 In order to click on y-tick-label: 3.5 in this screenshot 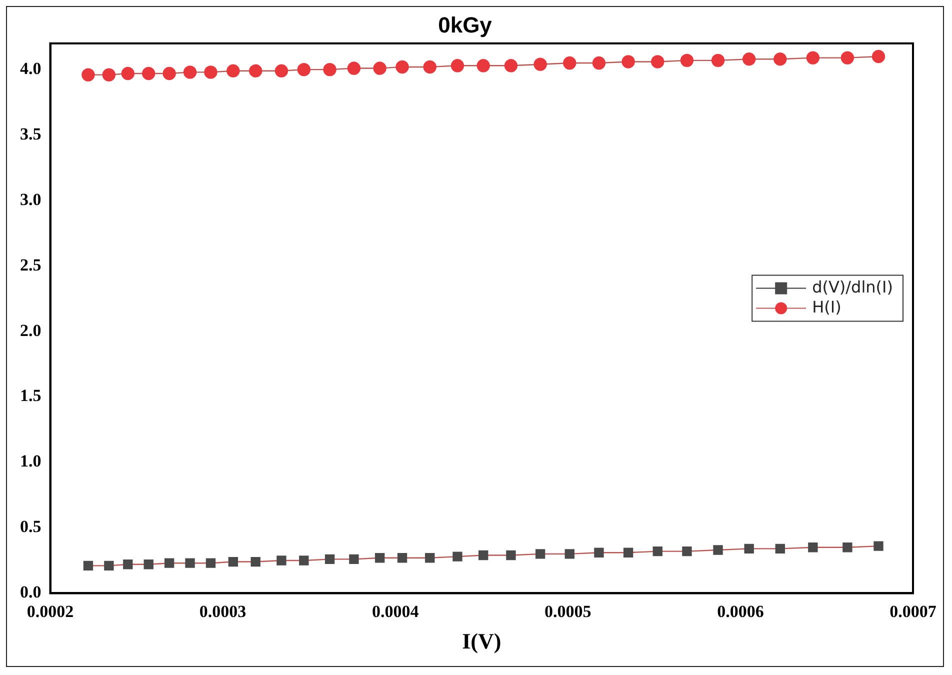, I will do `click(31, 134)`.